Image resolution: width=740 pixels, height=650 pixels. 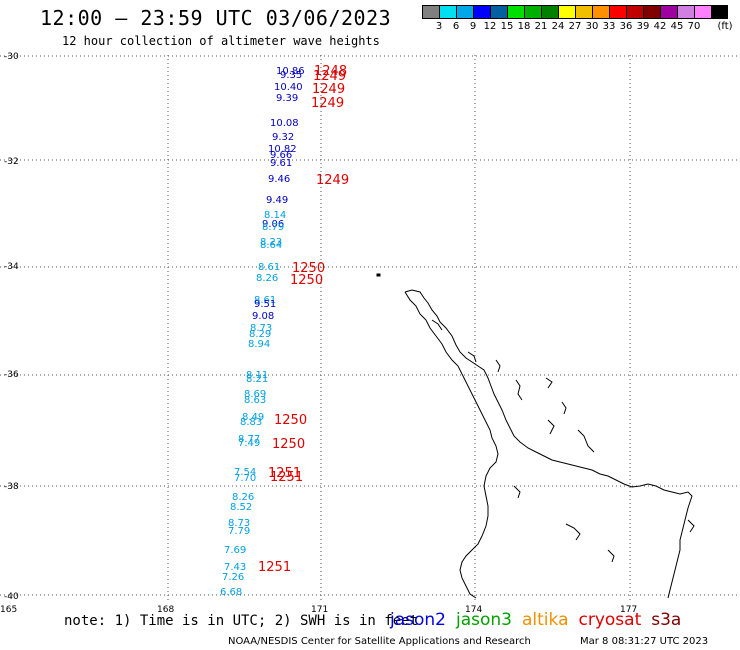 What do you see at coordinates (273, 227) in the screenshot?
I see `wave-height-label: 8.79` at bounding box center [273, 227].